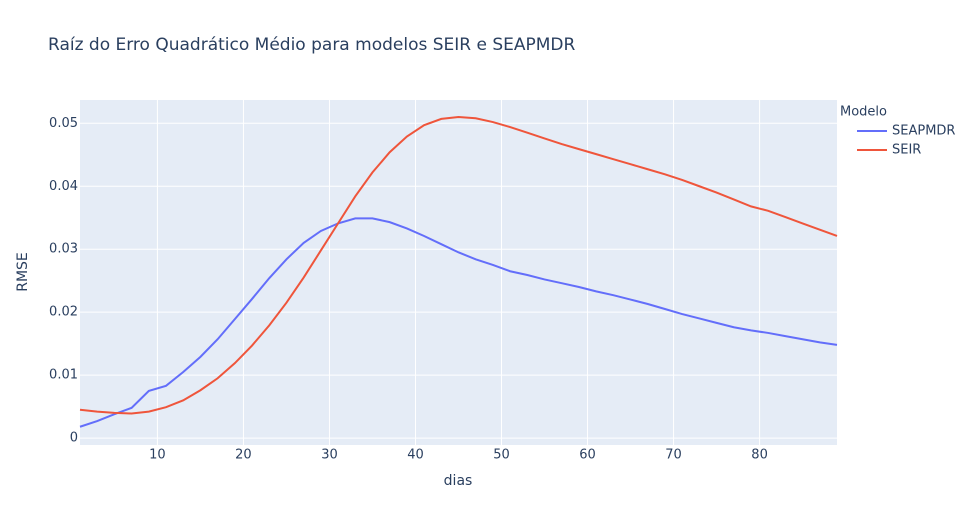 The width and height of the screenshot is (968, 525). Describe the element at coordinates (63, 186) in the screenshot. I see `y-tick-label: 0.04` at that location.